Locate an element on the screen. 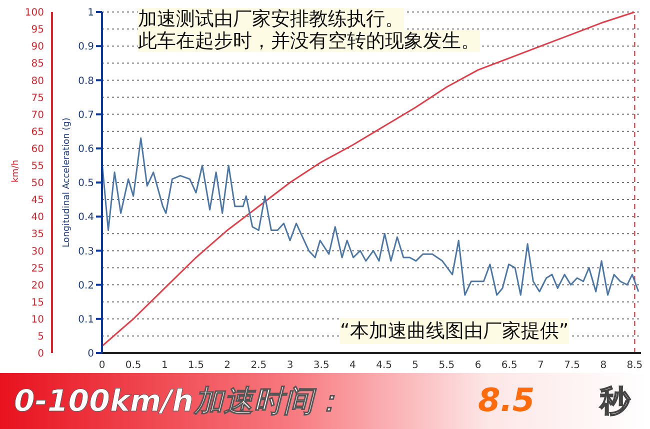 The width and height of the screenshot is (650, 429). x-tick-label: 1 is located at coordinates (164, 366).